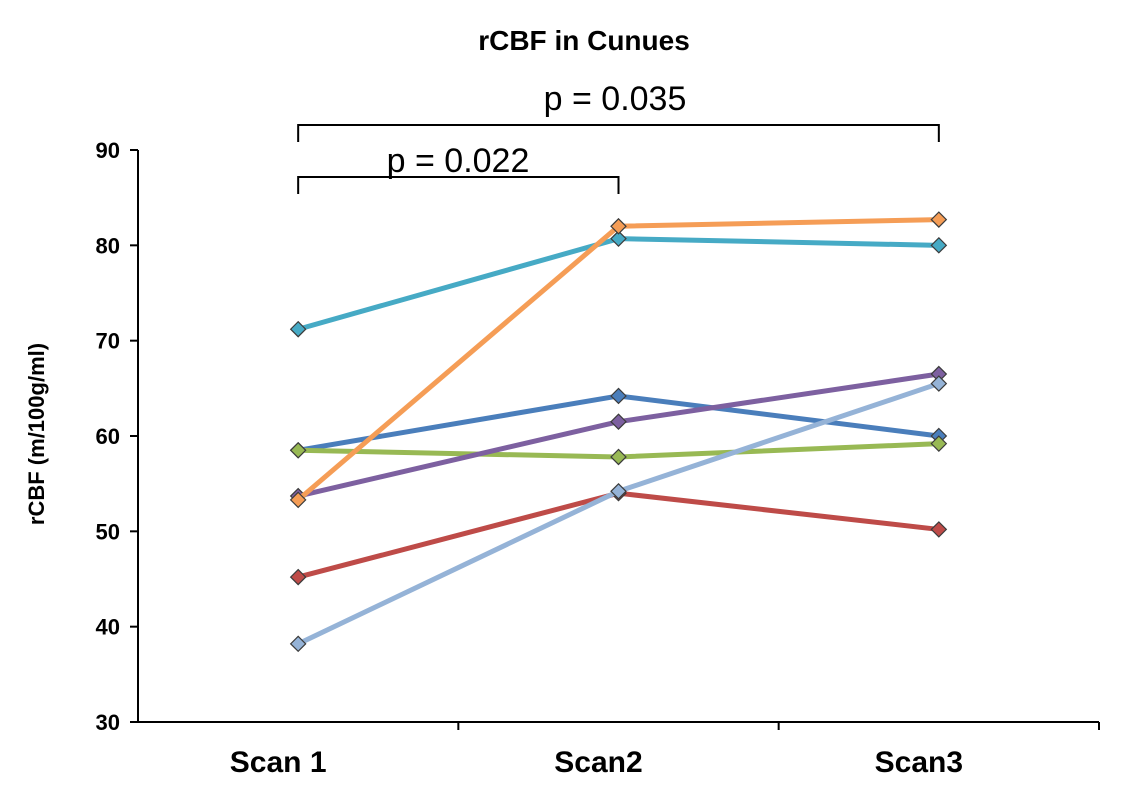  Describe the element at coordinates (598, 762) in the screenshot. I see `x-tick-label: Scan2` at that location.